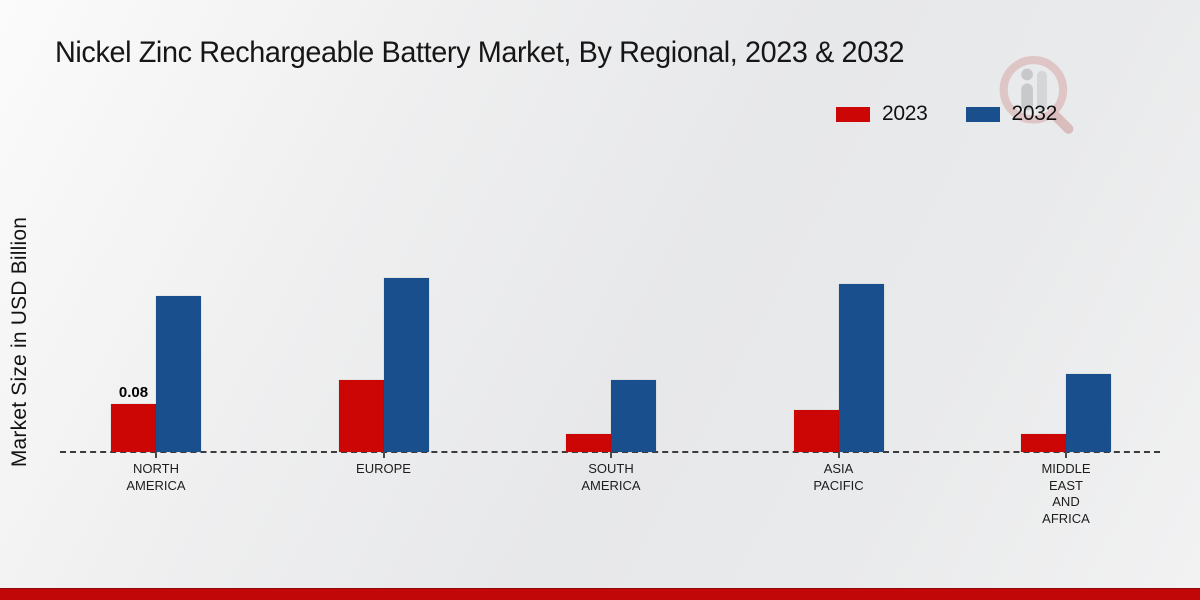 This screenshot has height=600, width=1200. I want to click on bar-2032-south-america, so click(633, 416).